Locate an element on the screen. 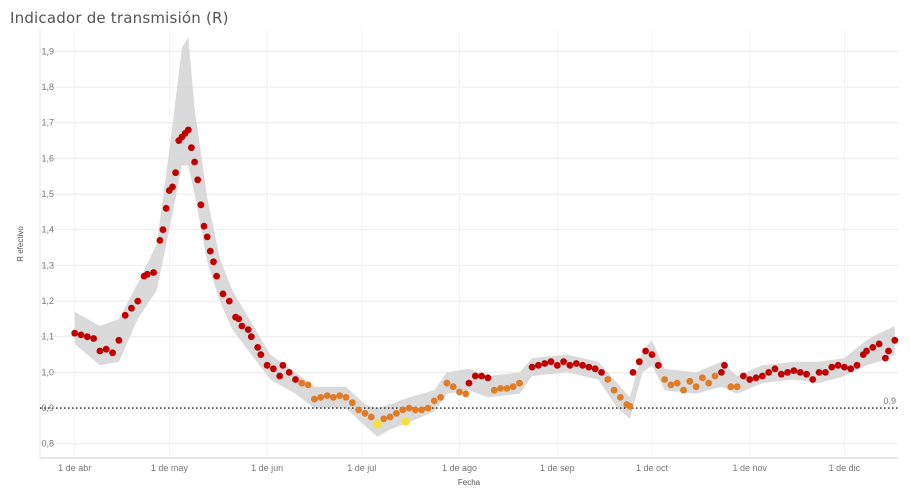 The width and height of the screenshot is (910, 490). x-tick-label: 1 de jun is located at coordinates (267, 468).